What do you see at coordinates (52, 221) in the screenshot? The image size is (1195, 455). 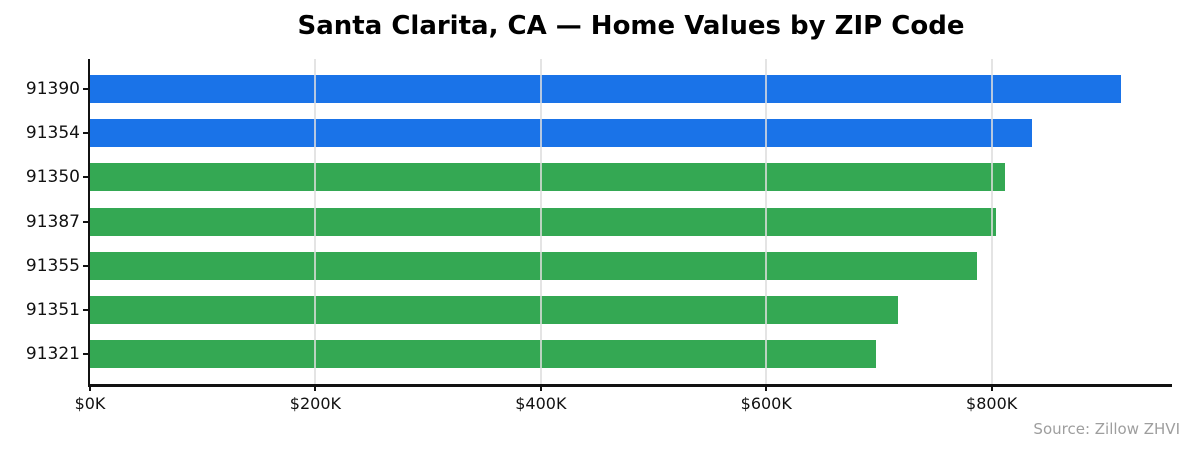 I see `y-tick-label-91387: 91387` at bounding box center [52, 221].